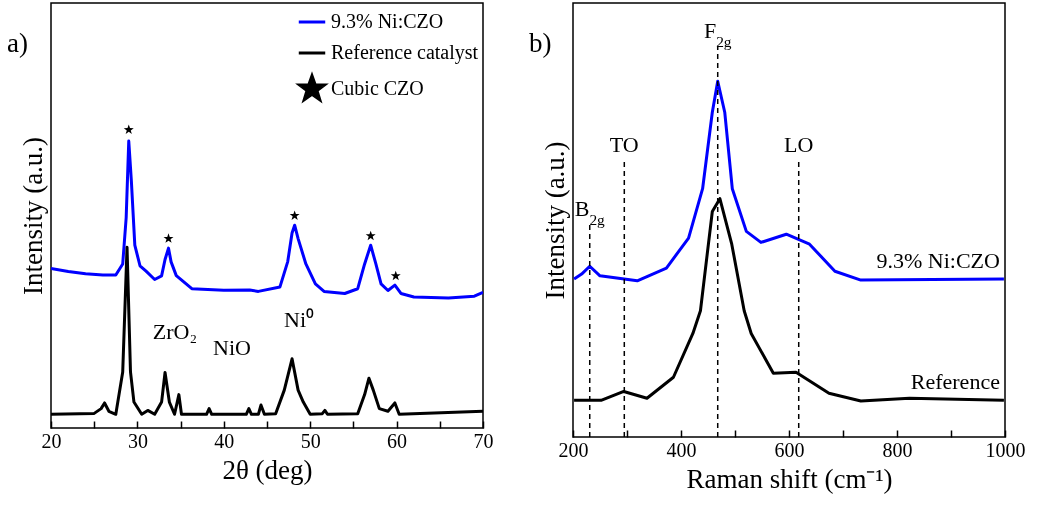 This screenshot has height=510, width=1039. Describe the element at coordinates (397, 440) in the screenshot. I see `x-tick-label: 60` at that location.